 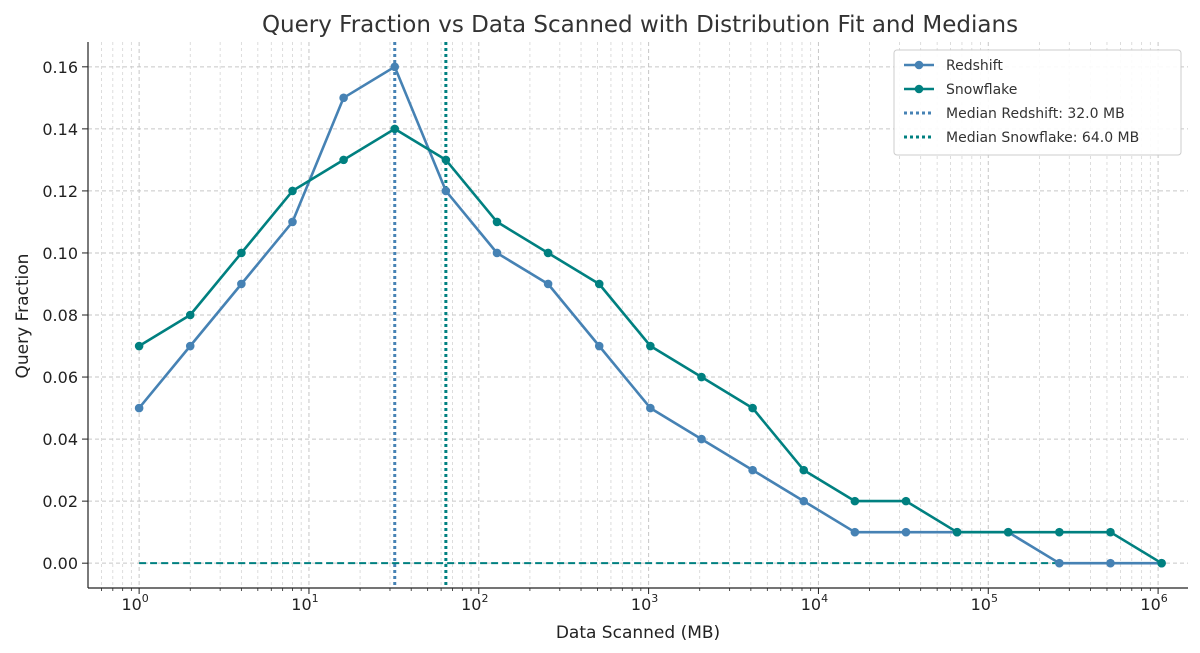 I want to click on x-ticks: 10⁰ 10¹ 10² 10³ 10⁴ 10⁵ 10⁶, so click(x=634, y=601).